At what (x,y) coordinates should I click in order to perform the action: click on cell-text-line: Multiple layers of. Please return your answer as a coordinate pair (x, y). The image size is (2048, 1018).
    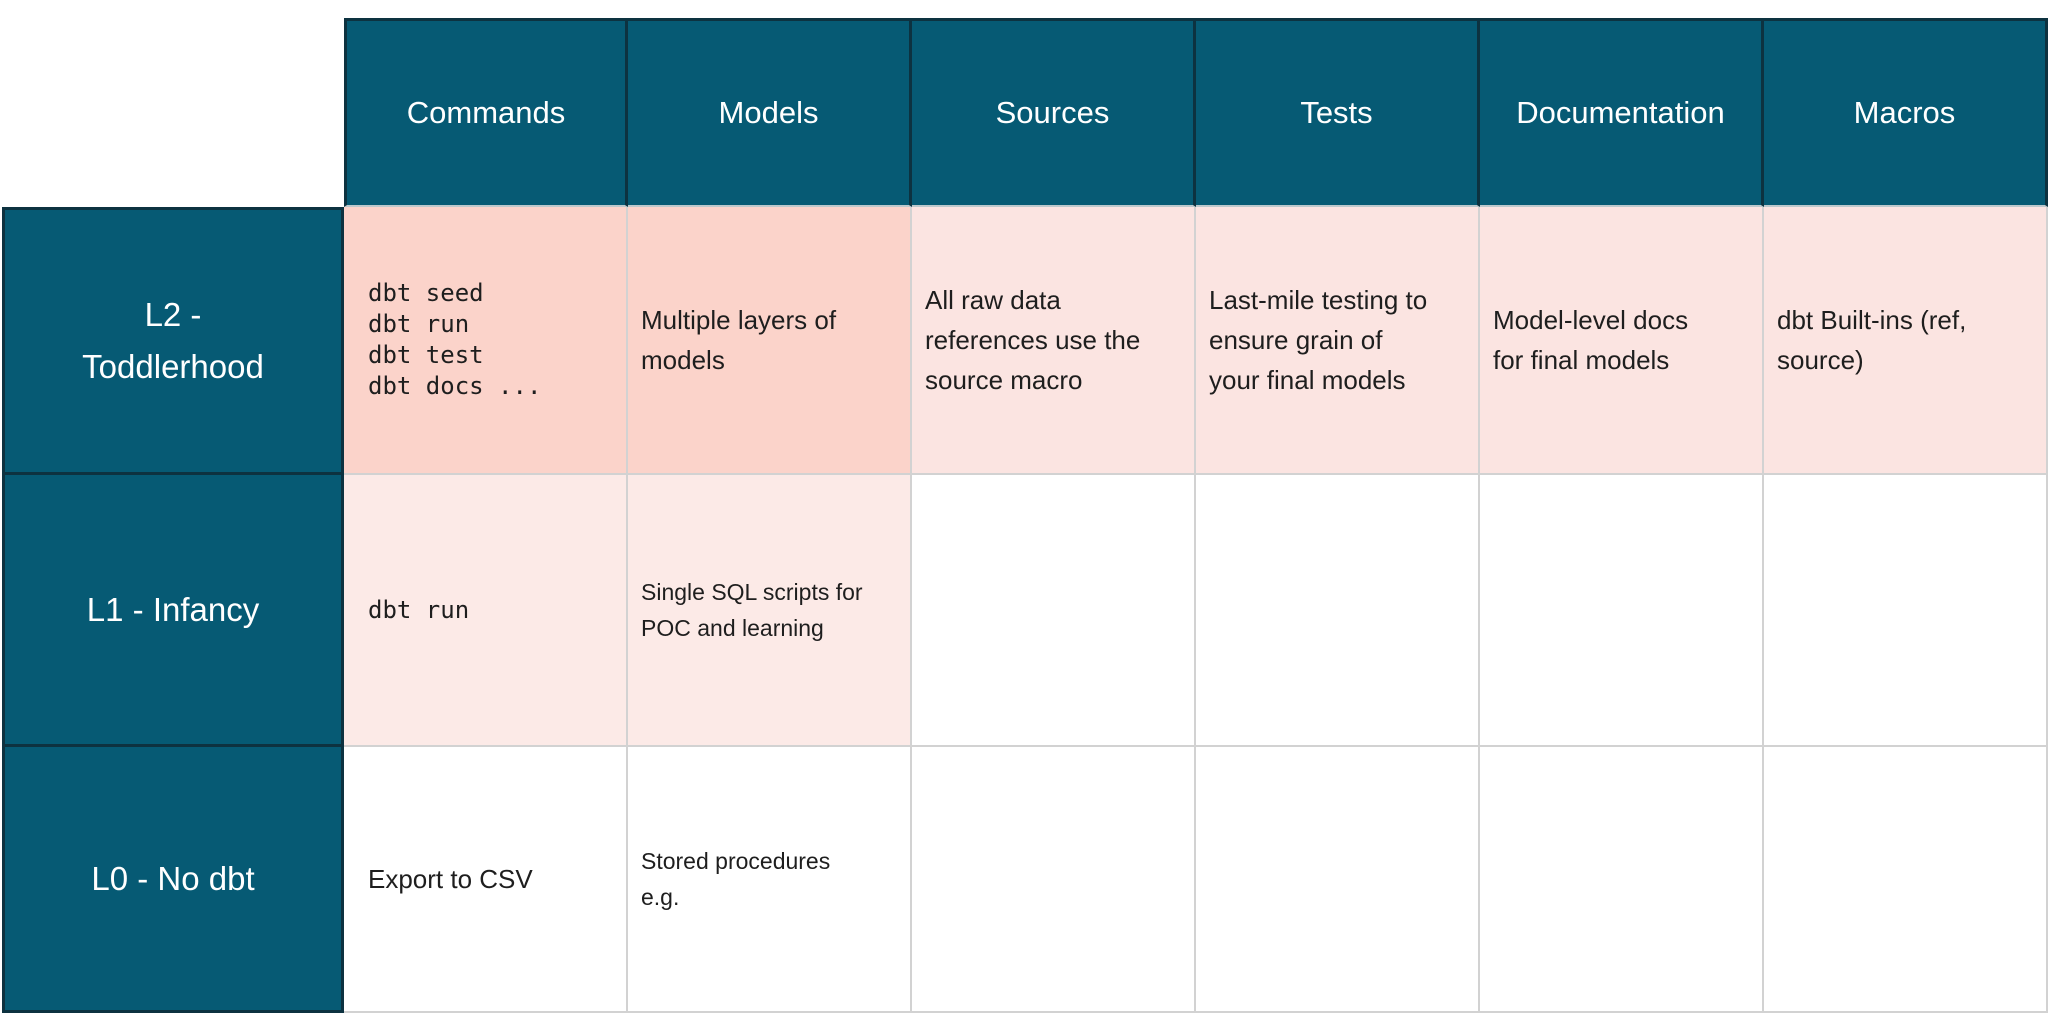
    Looking at the image, I should click on (739, 320).